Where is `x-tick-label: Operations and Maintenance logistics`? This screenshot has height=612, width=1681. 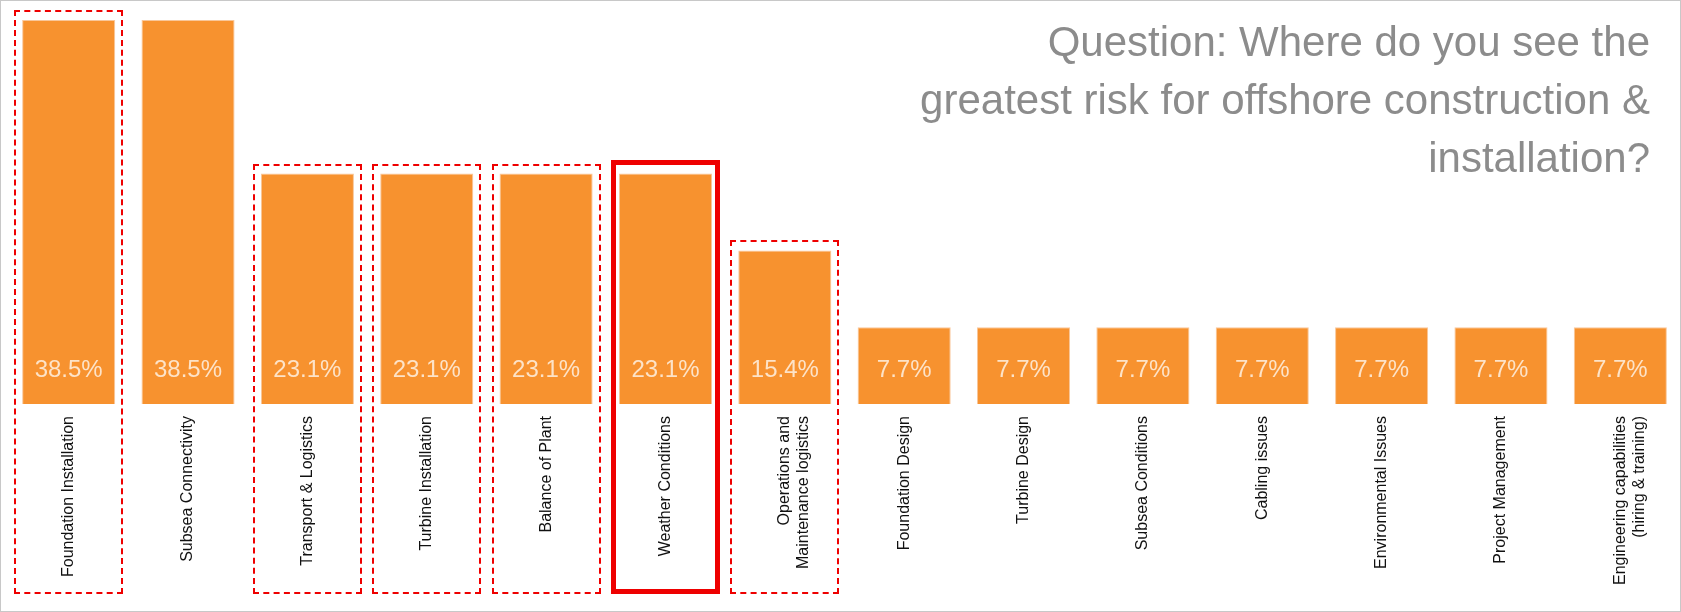
x-tick-label: Operations and Maintenance logistics is located at coordinates (793, 492).